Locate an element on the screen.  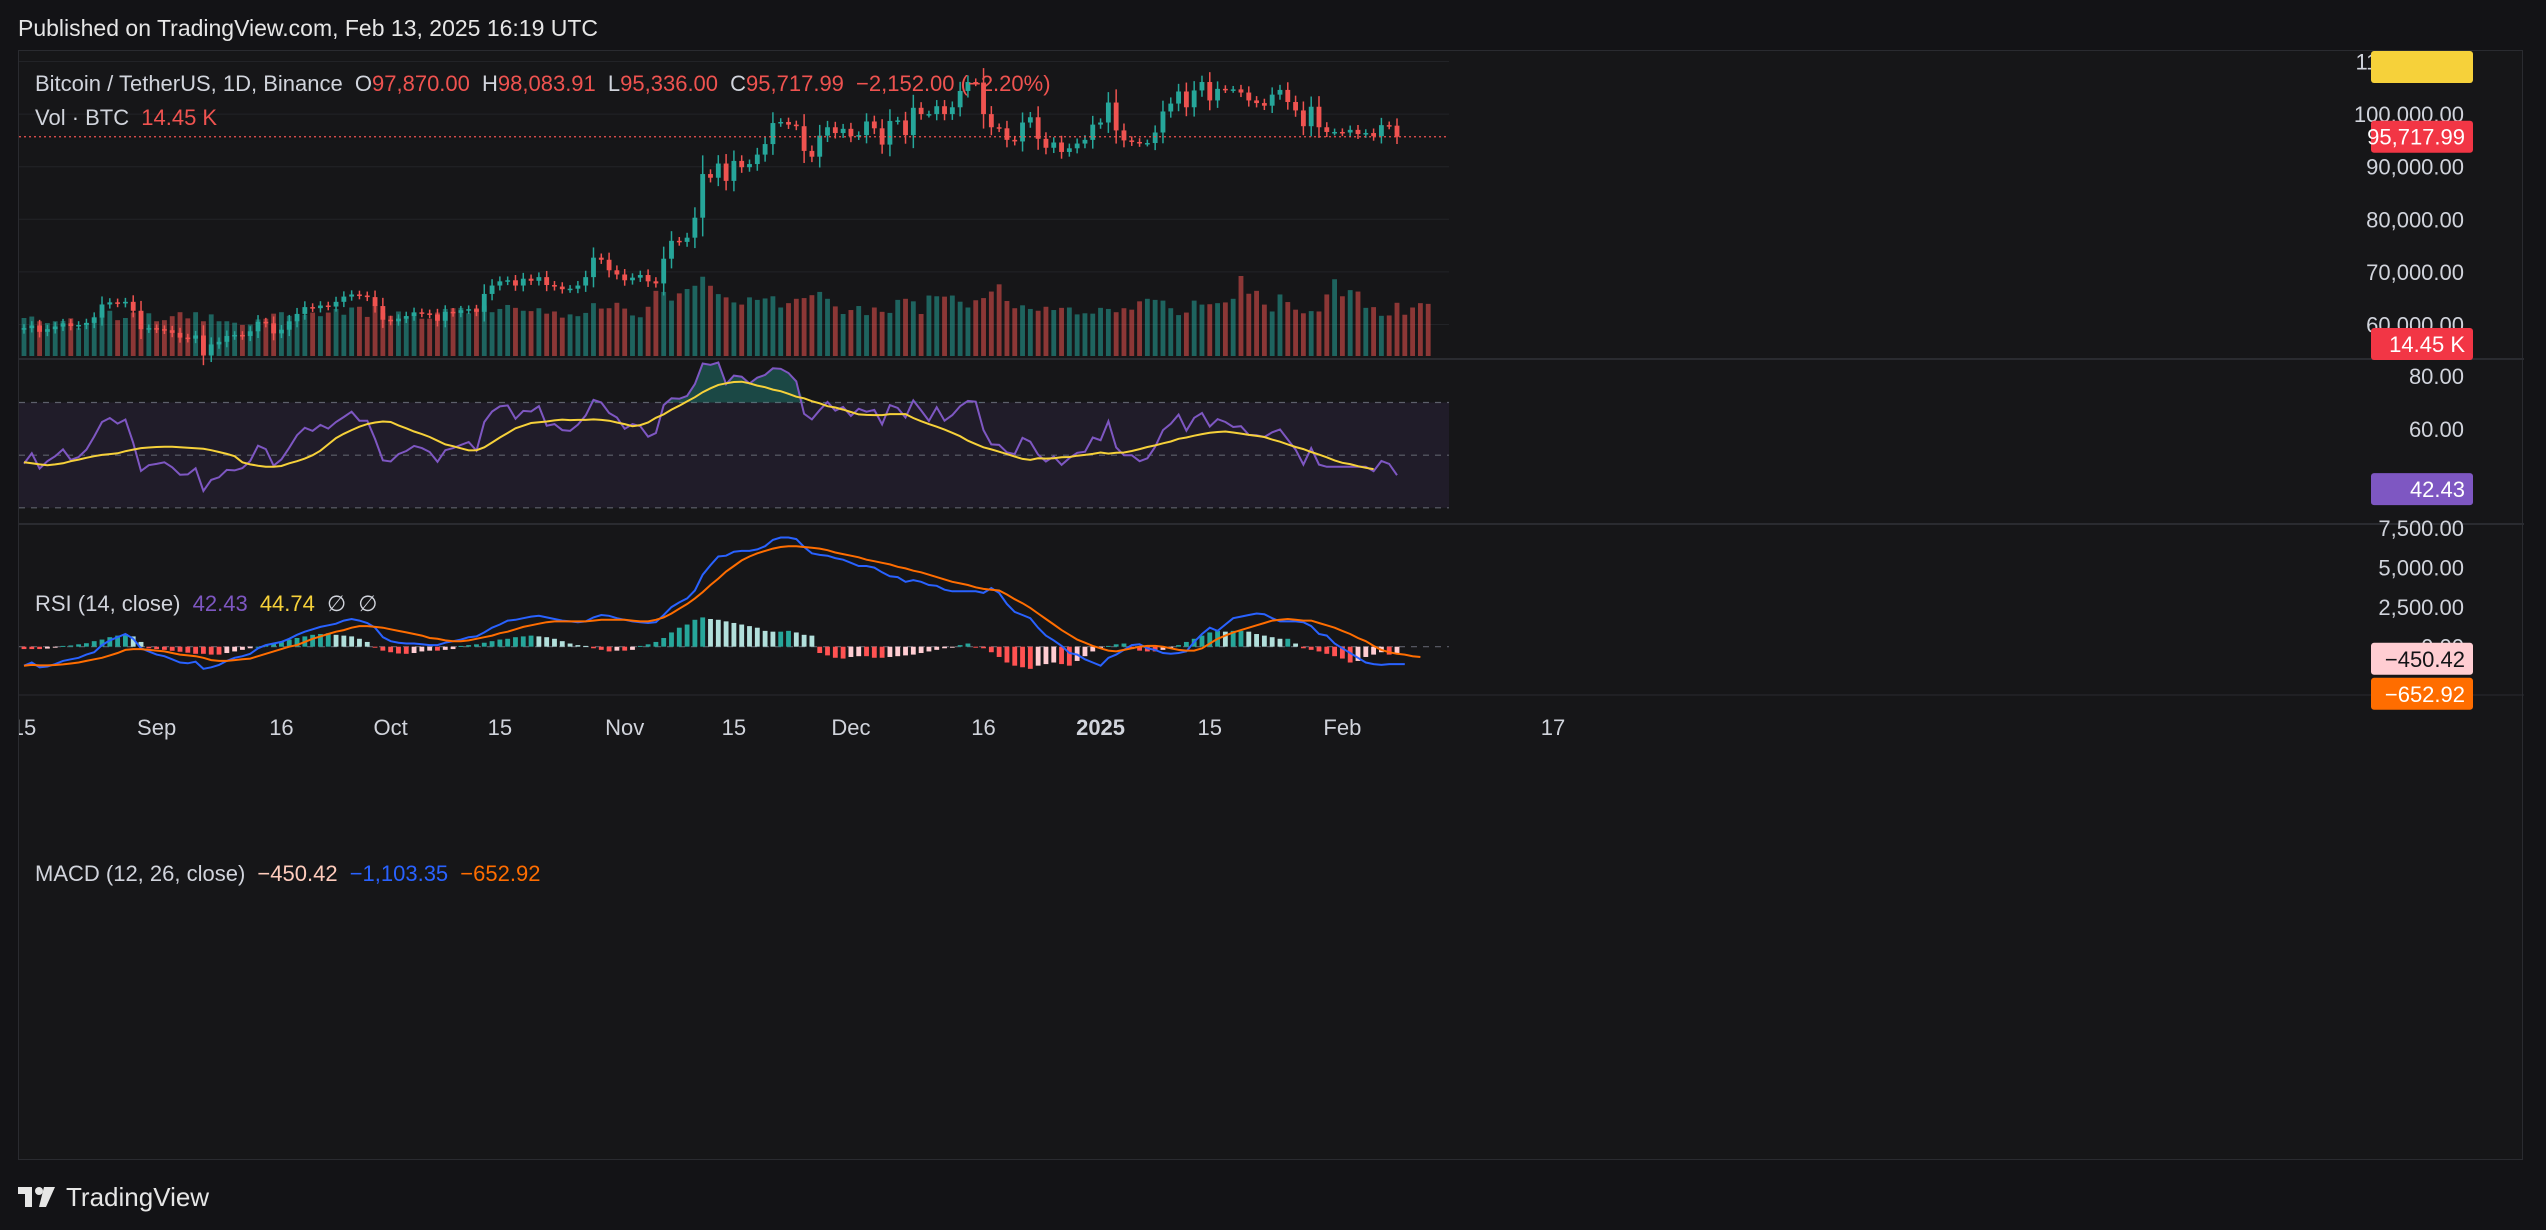
x-tick-label: 16 is located at coordinates (983, 727).